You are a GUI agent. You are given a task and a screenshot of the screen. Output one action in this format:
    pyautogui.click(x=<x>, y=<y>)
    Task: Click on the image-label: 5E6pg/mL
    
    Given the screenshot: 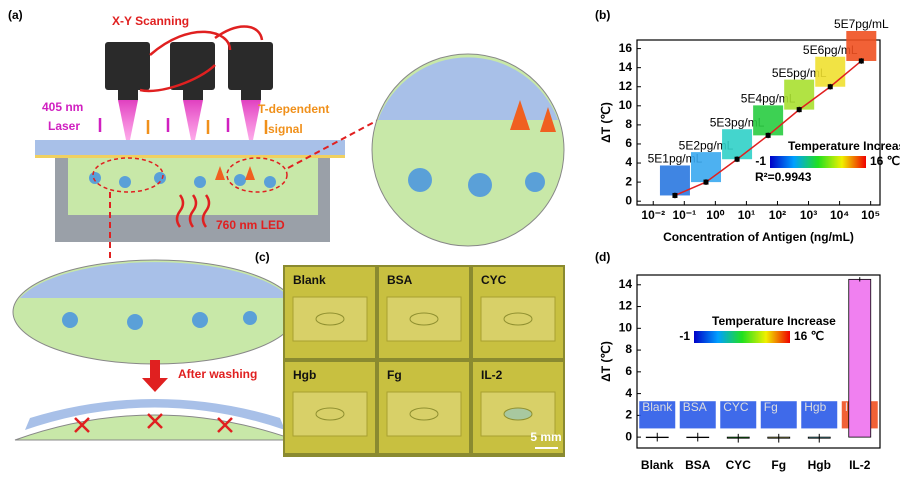 What is the action you would take?
    pyautogui.click(x=830, y=50)
    